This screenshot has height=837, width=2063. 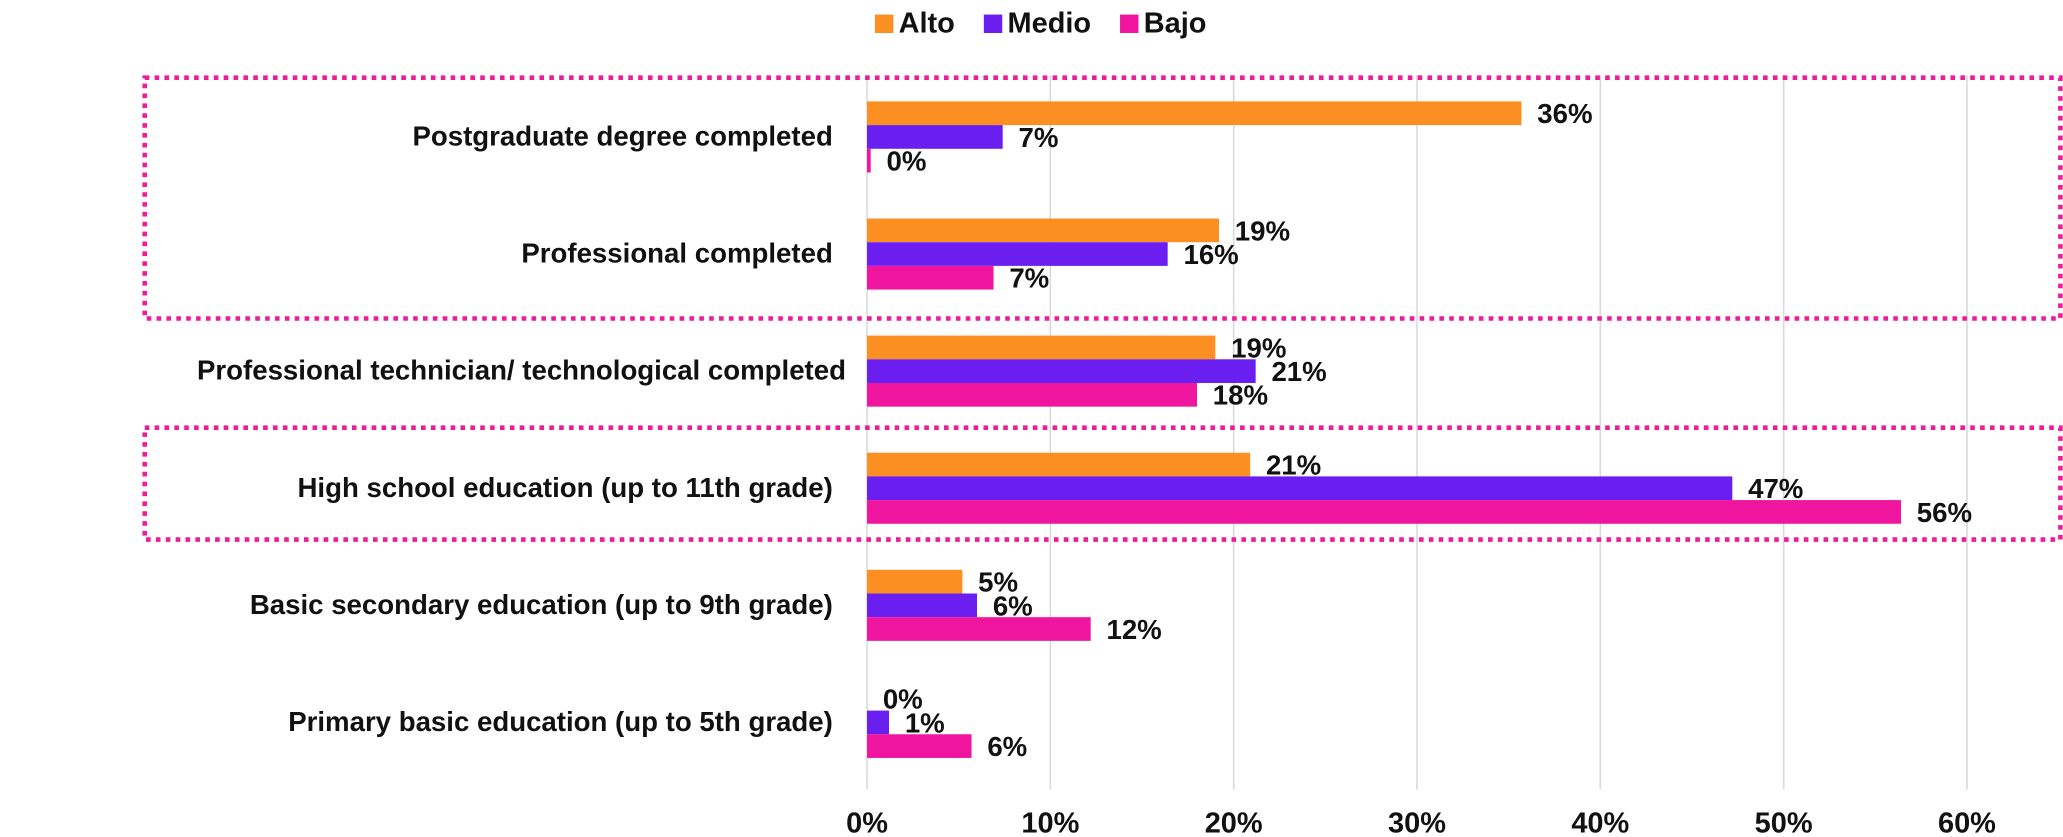 What do you see at coordinates (1600, 822) in the screenshot?
I see `x-tick-label: 40%` at bounding box center [1600, 822].